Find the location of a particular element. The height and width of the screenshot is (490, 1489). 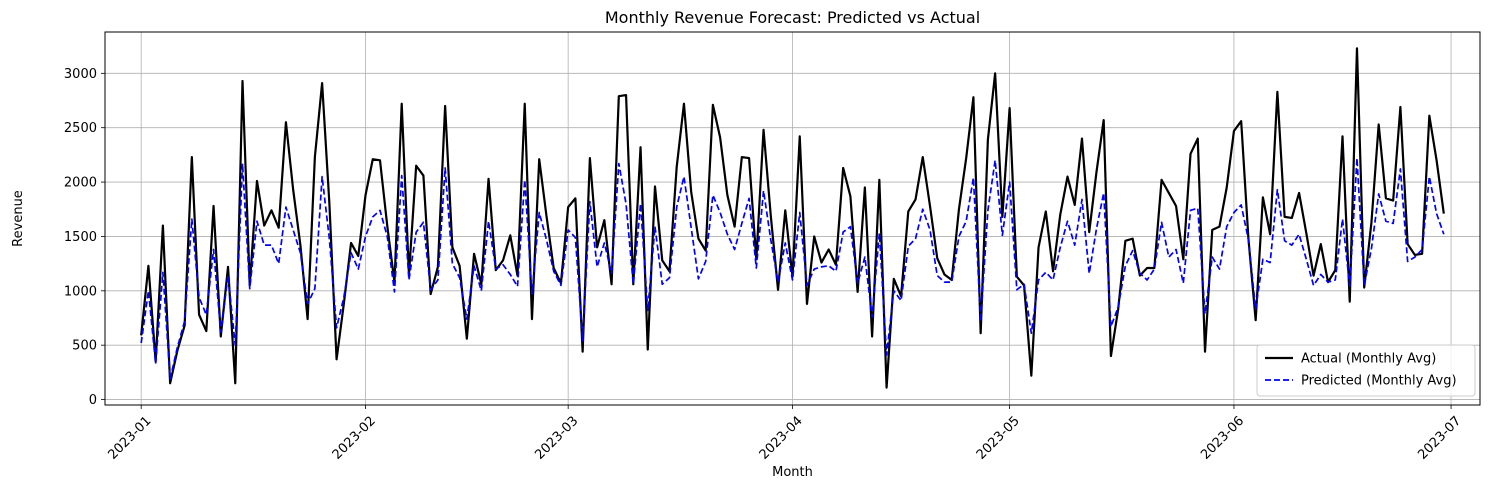

y-tick-label: 2500 is located at coordinates (80, 128).